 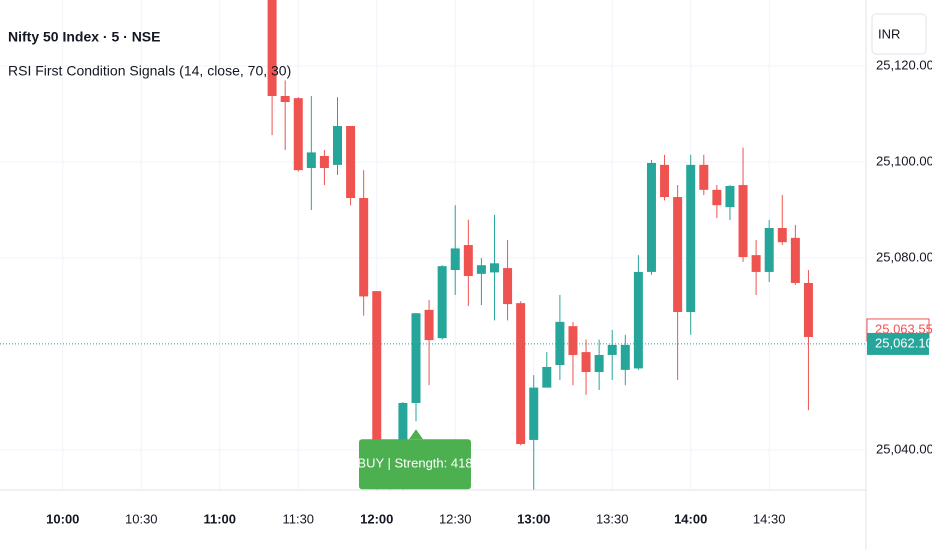 I want to click on y-tick-label: 25,080.00, so click(x=904, y=256).